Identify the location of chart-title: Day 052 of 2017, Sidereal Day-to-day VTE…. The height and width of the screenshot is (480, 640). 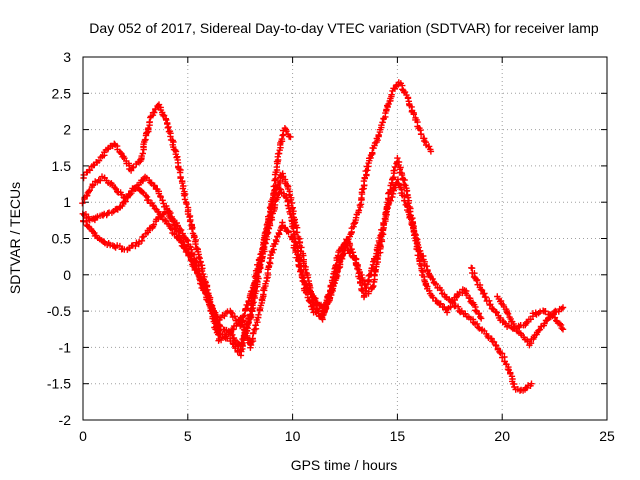
(344, 28).